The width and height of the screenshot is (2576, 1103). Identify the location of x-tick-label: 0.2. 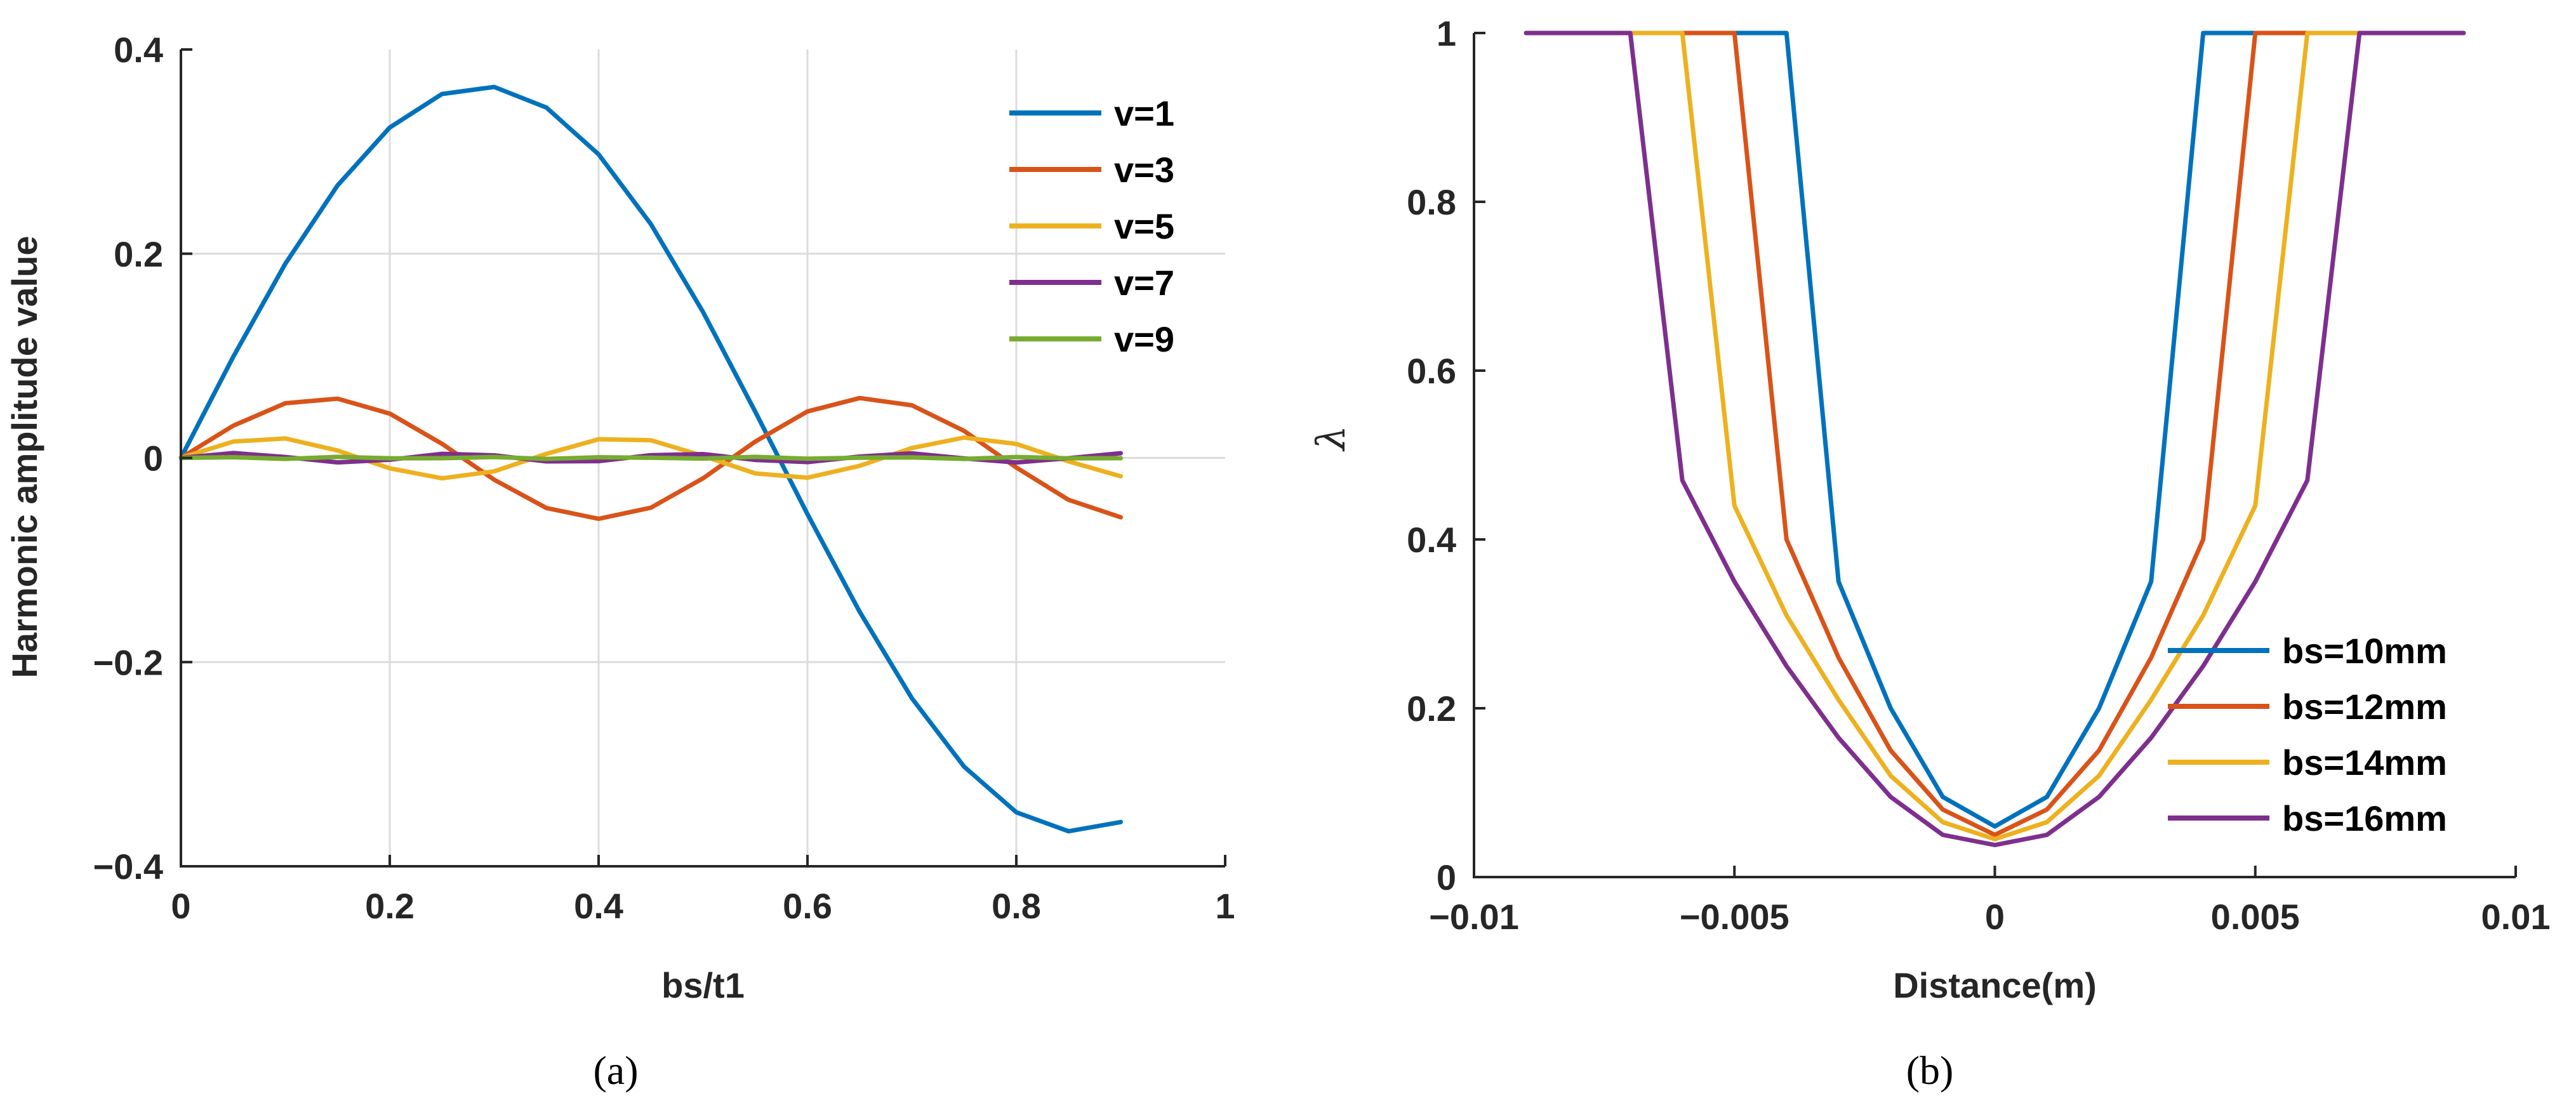
(390, 906).